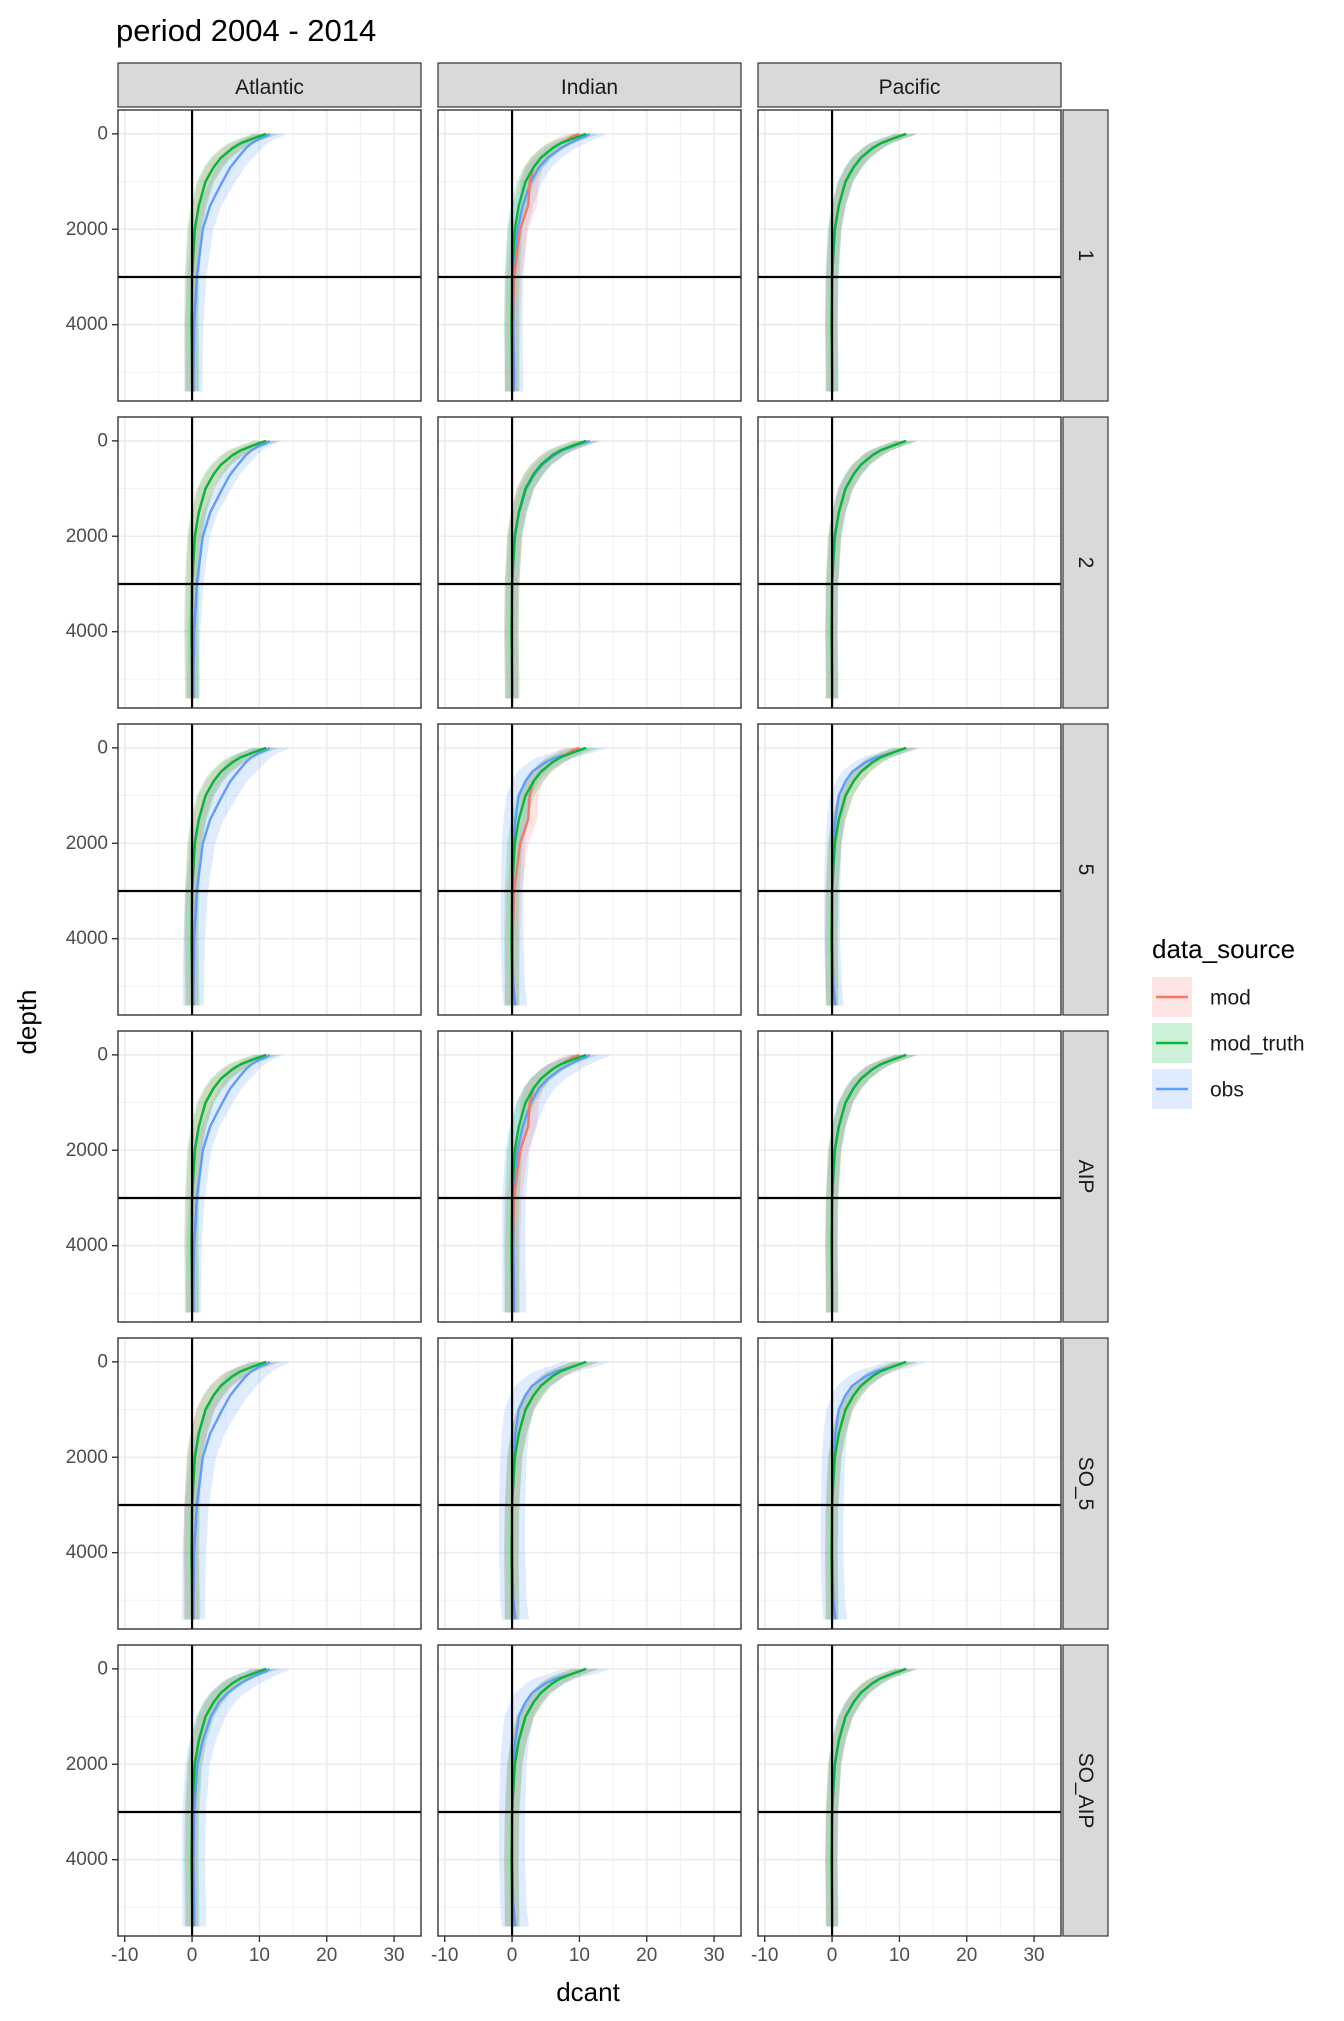 Image resolution: width=1344 pixels, height=2021 pixels. I want to click on legend-title: data_source, so click(1223, 949).